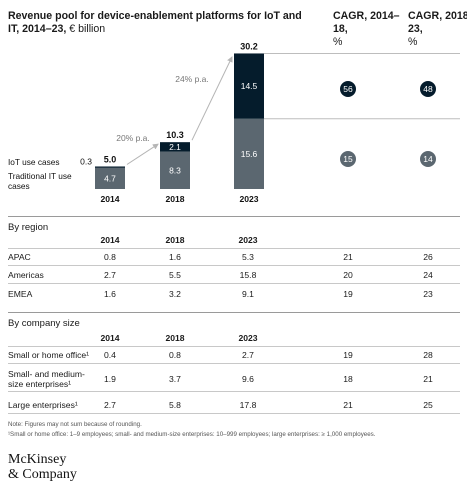 The width and height of the screenshot is (467, 484). I want to click on bar-traditional-2018, so click(175, 170).